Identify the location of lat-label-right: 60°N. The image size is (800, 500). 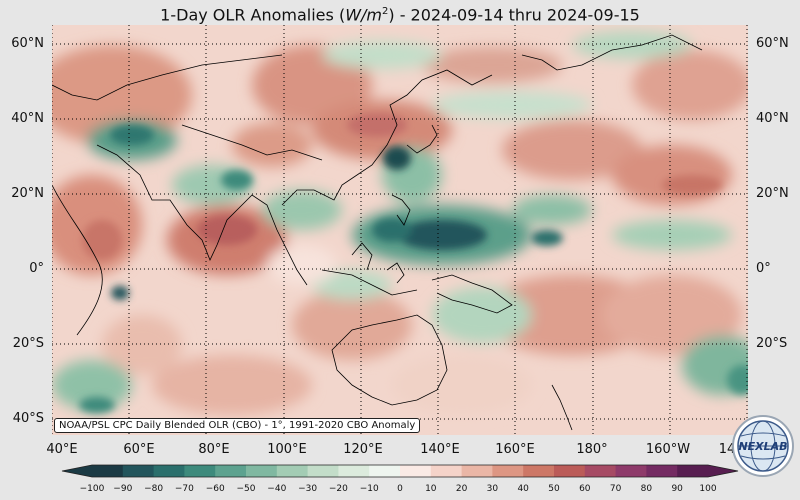
(772, 43).